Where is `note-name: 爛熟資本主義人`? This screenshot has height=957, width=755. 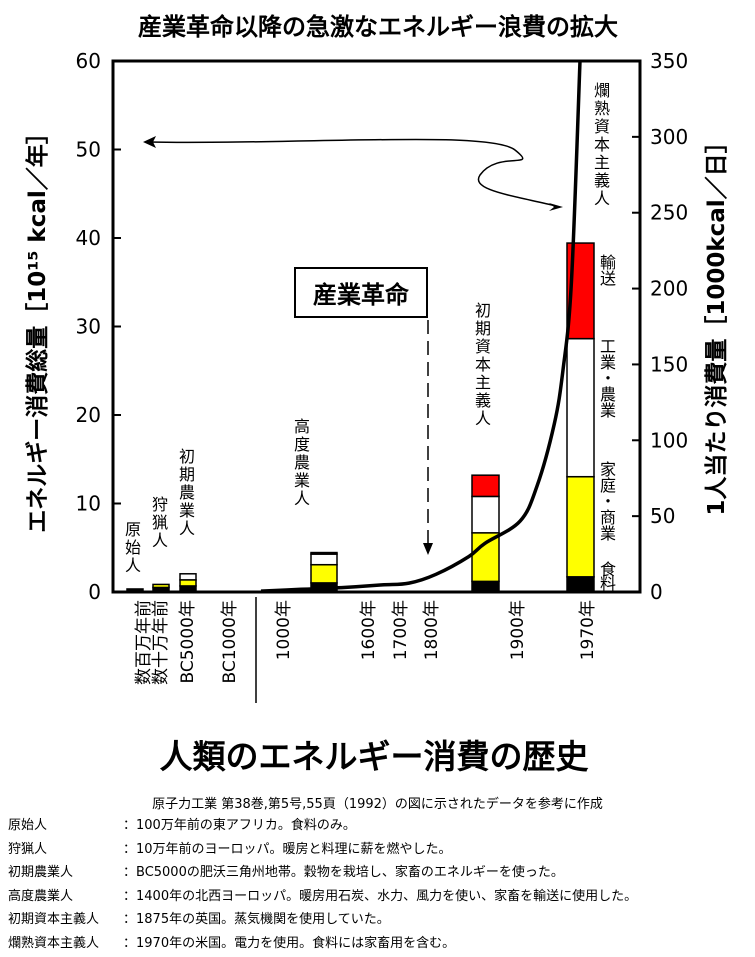 note-name: 爛熟資本主義人 is located at coordinates (54, 943).